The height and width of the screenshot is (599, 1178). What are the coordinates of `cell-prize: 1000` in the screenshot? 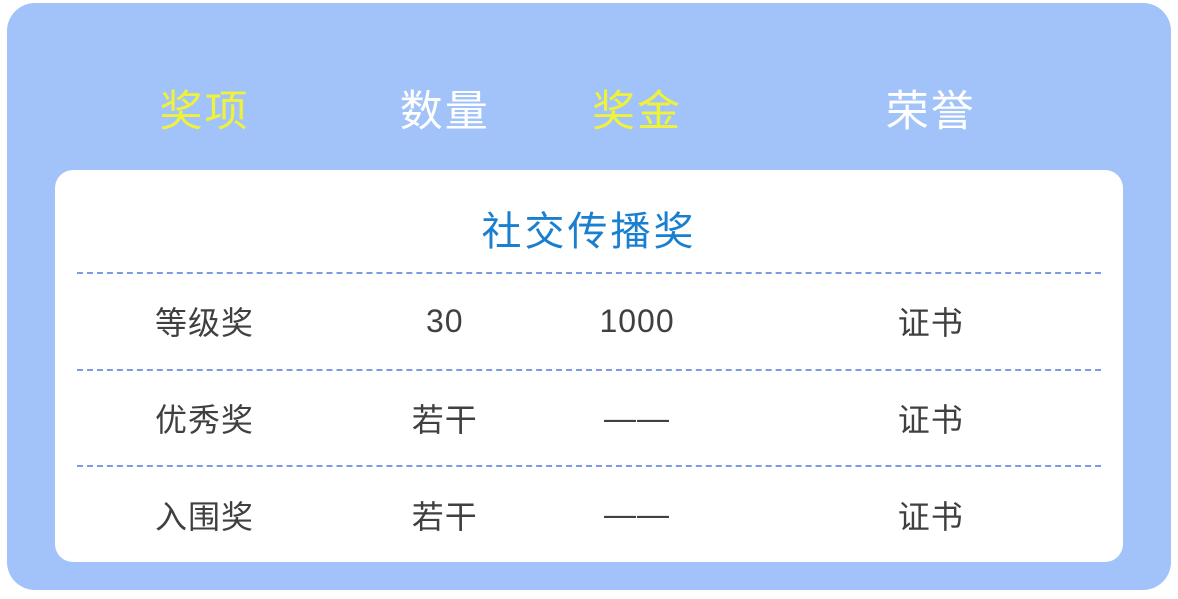 It's located at (637, 320).